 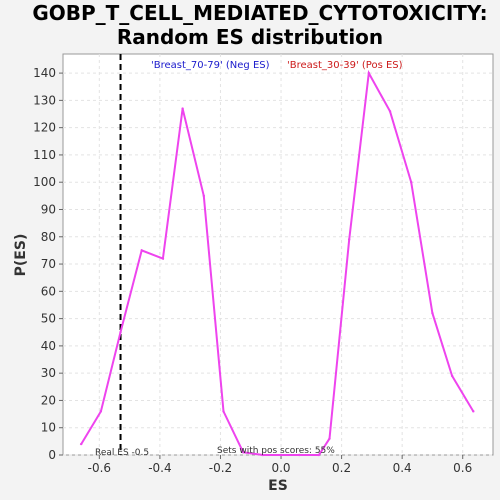 I want to click on y-tick-label: 100, so click(x=44, y=182).